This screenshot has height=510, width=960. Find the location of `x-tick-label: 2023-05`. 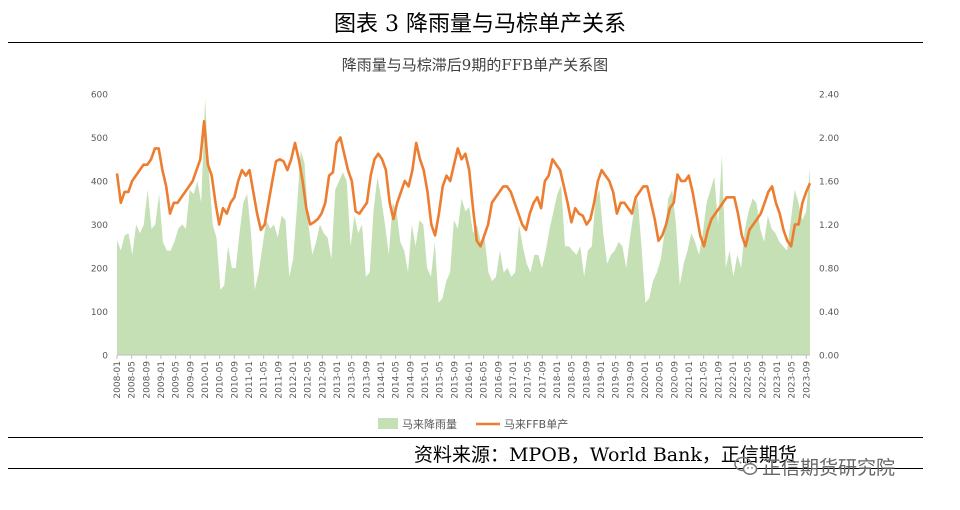

x-tick-label: 2023-05 is located at coordinates (793, 380).